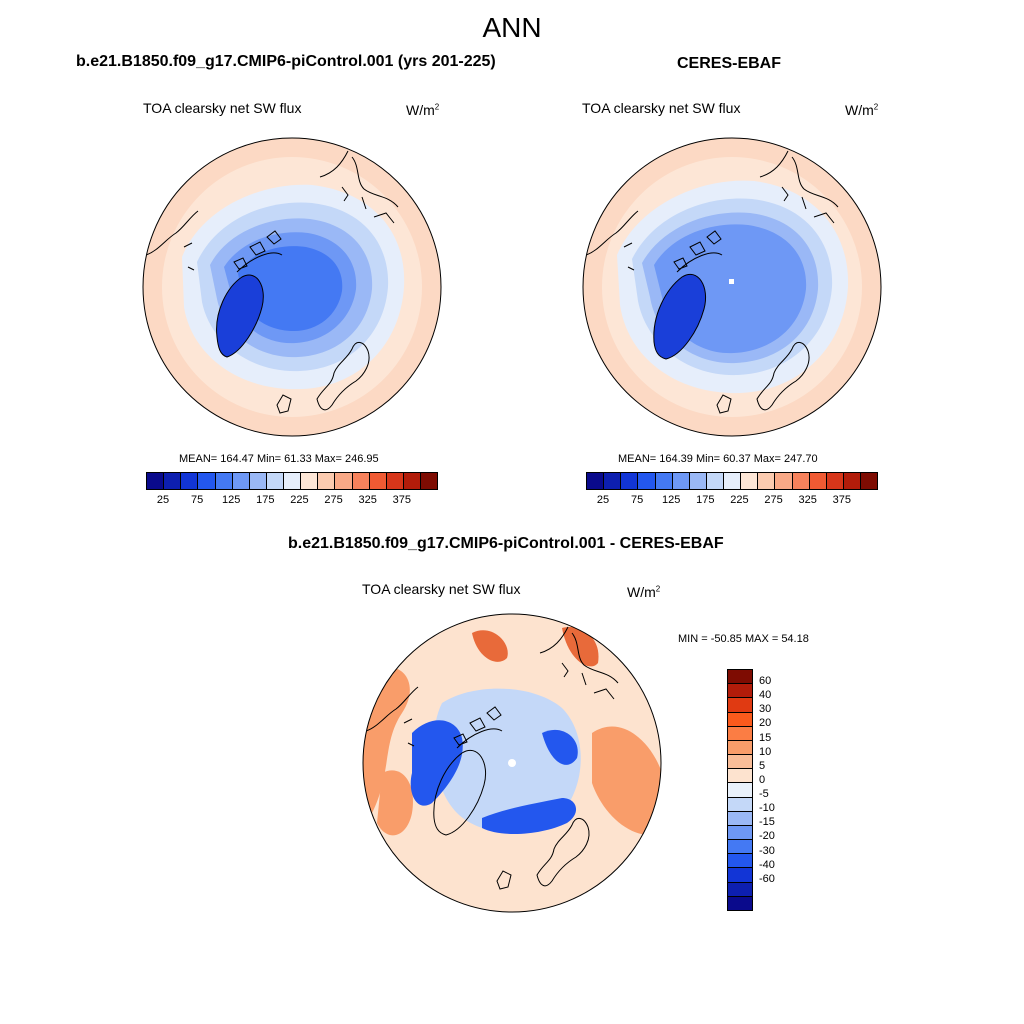 This screenshot has width=1024, height=1024. Describe the element at coordinates (767, 836) in the screenshot. I see `colorbar-tick-label: -20` at that location.